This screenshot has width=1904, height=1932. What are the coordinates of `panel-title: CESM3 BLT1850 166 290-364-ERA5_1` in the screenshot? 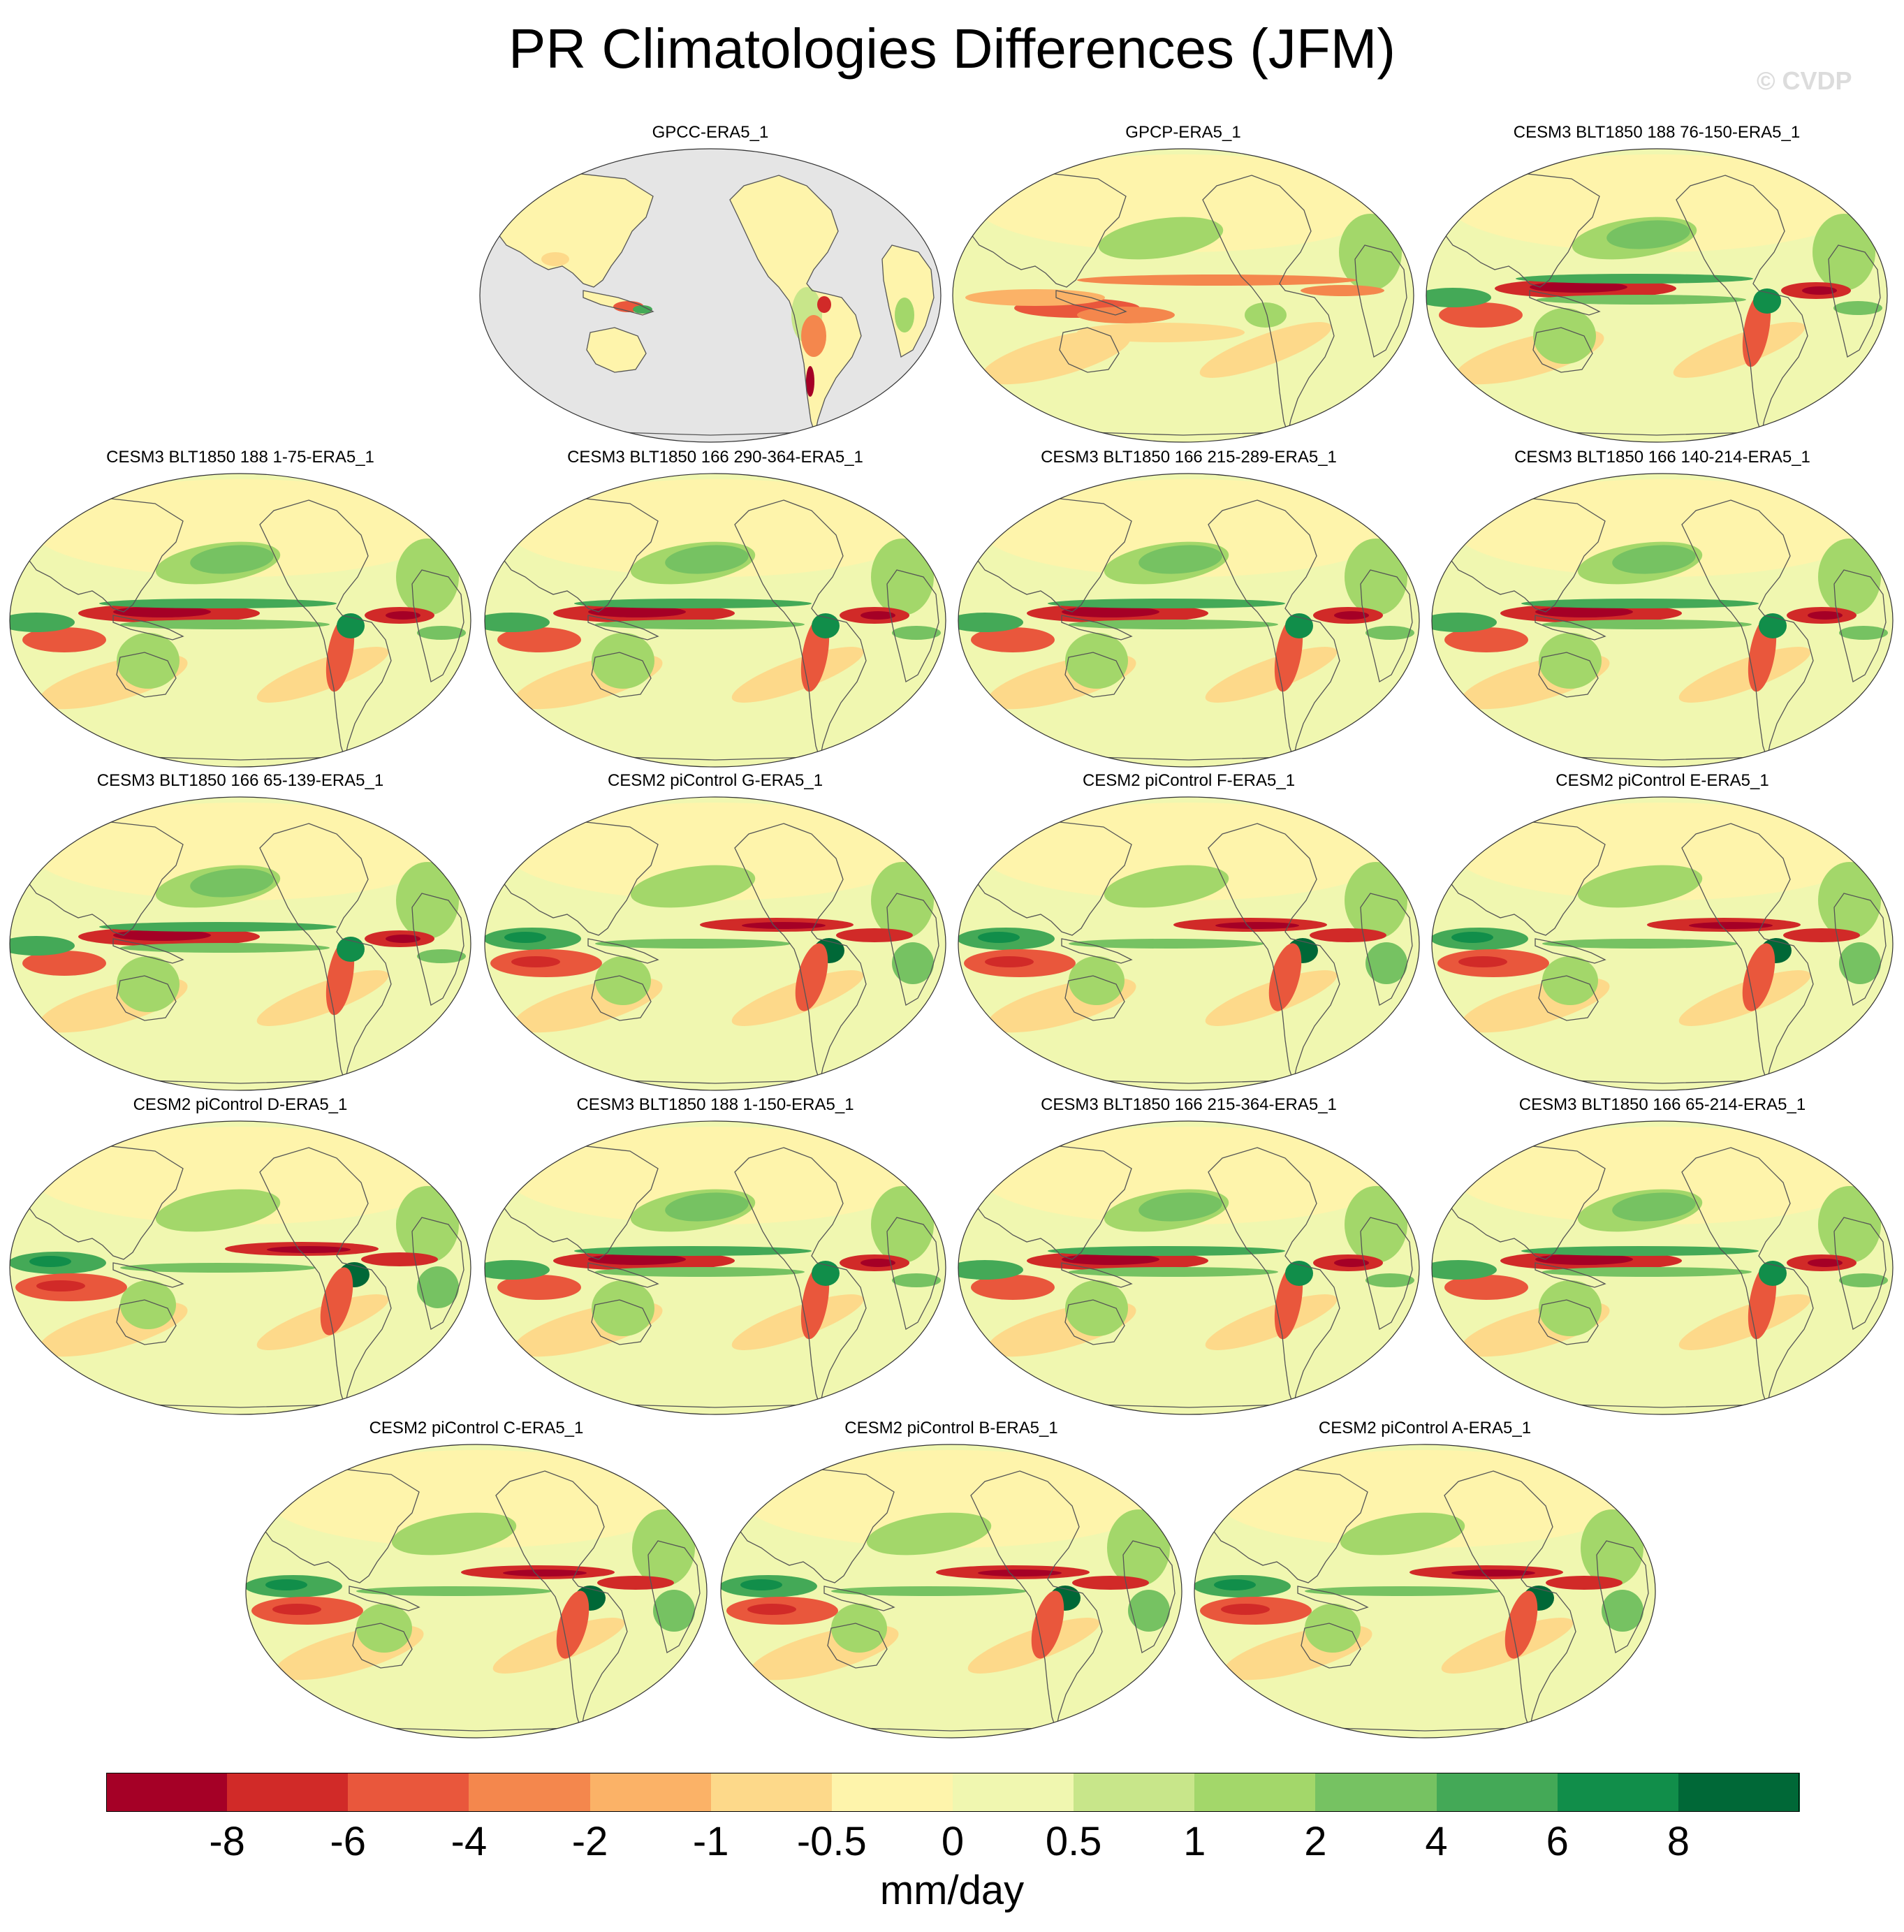 It's located at (715, 457).